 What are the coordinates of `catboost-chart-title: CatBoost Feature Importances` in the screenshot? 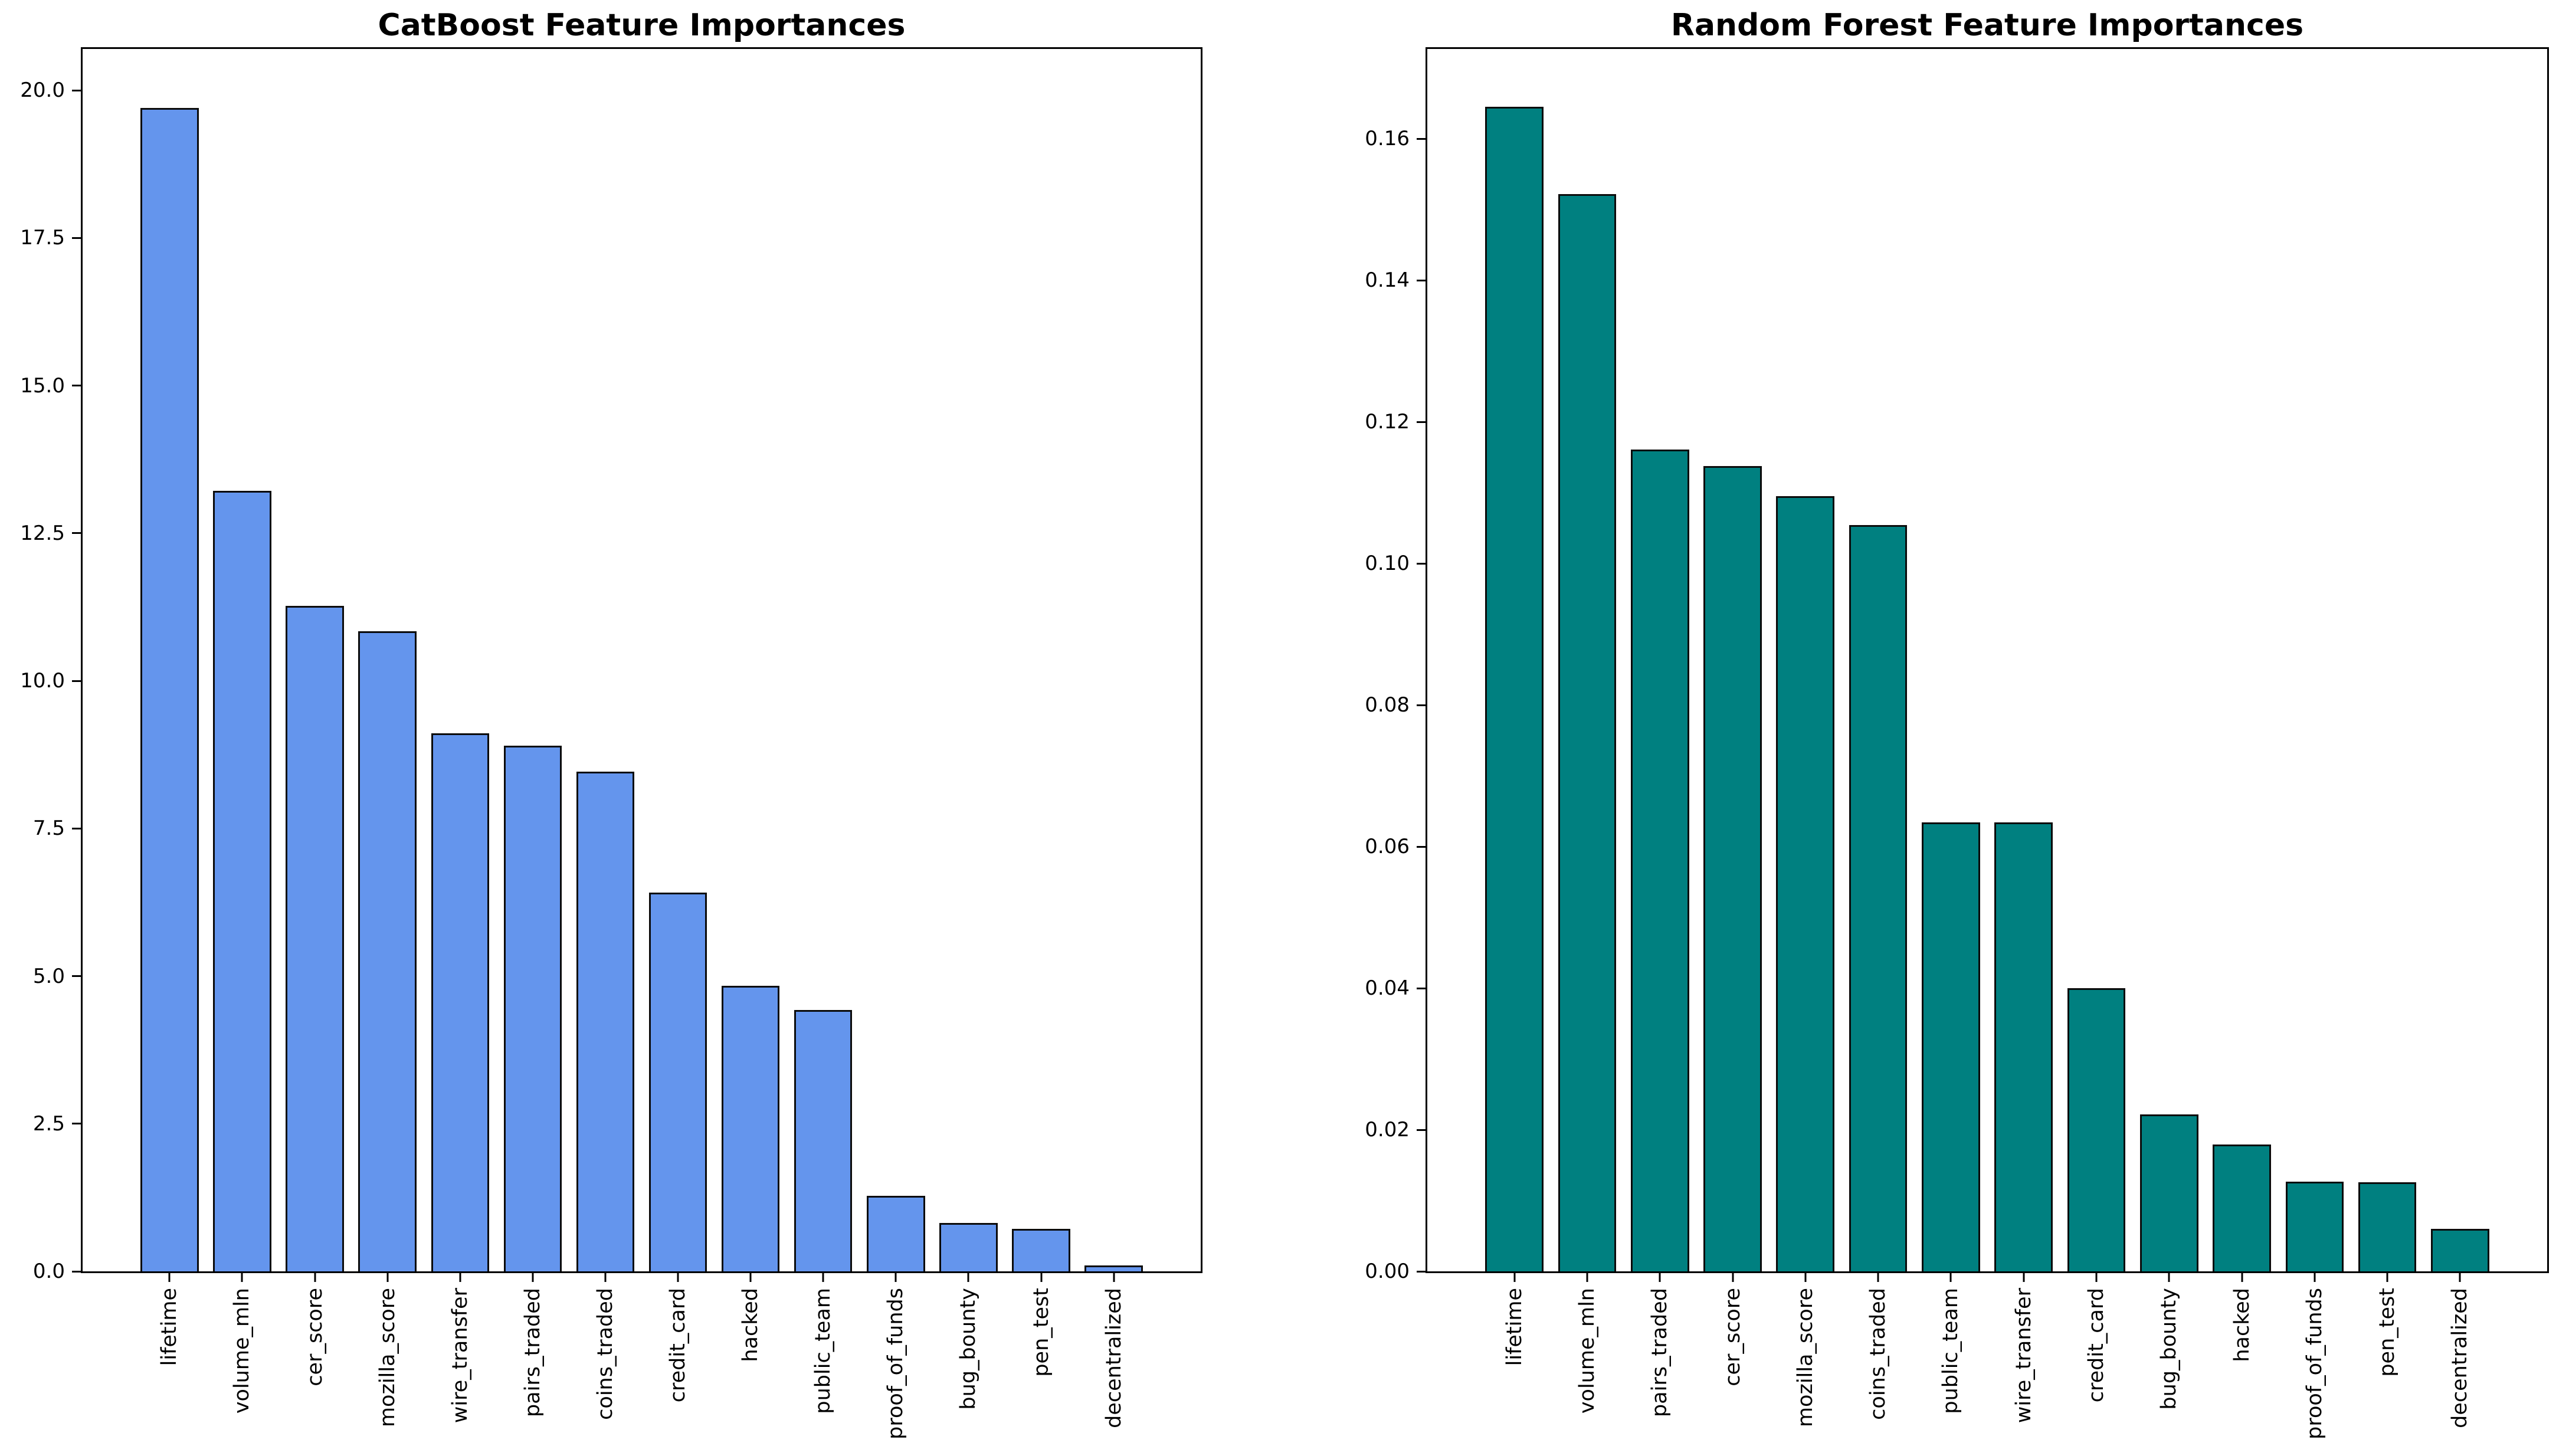 It's located at (642, 25).